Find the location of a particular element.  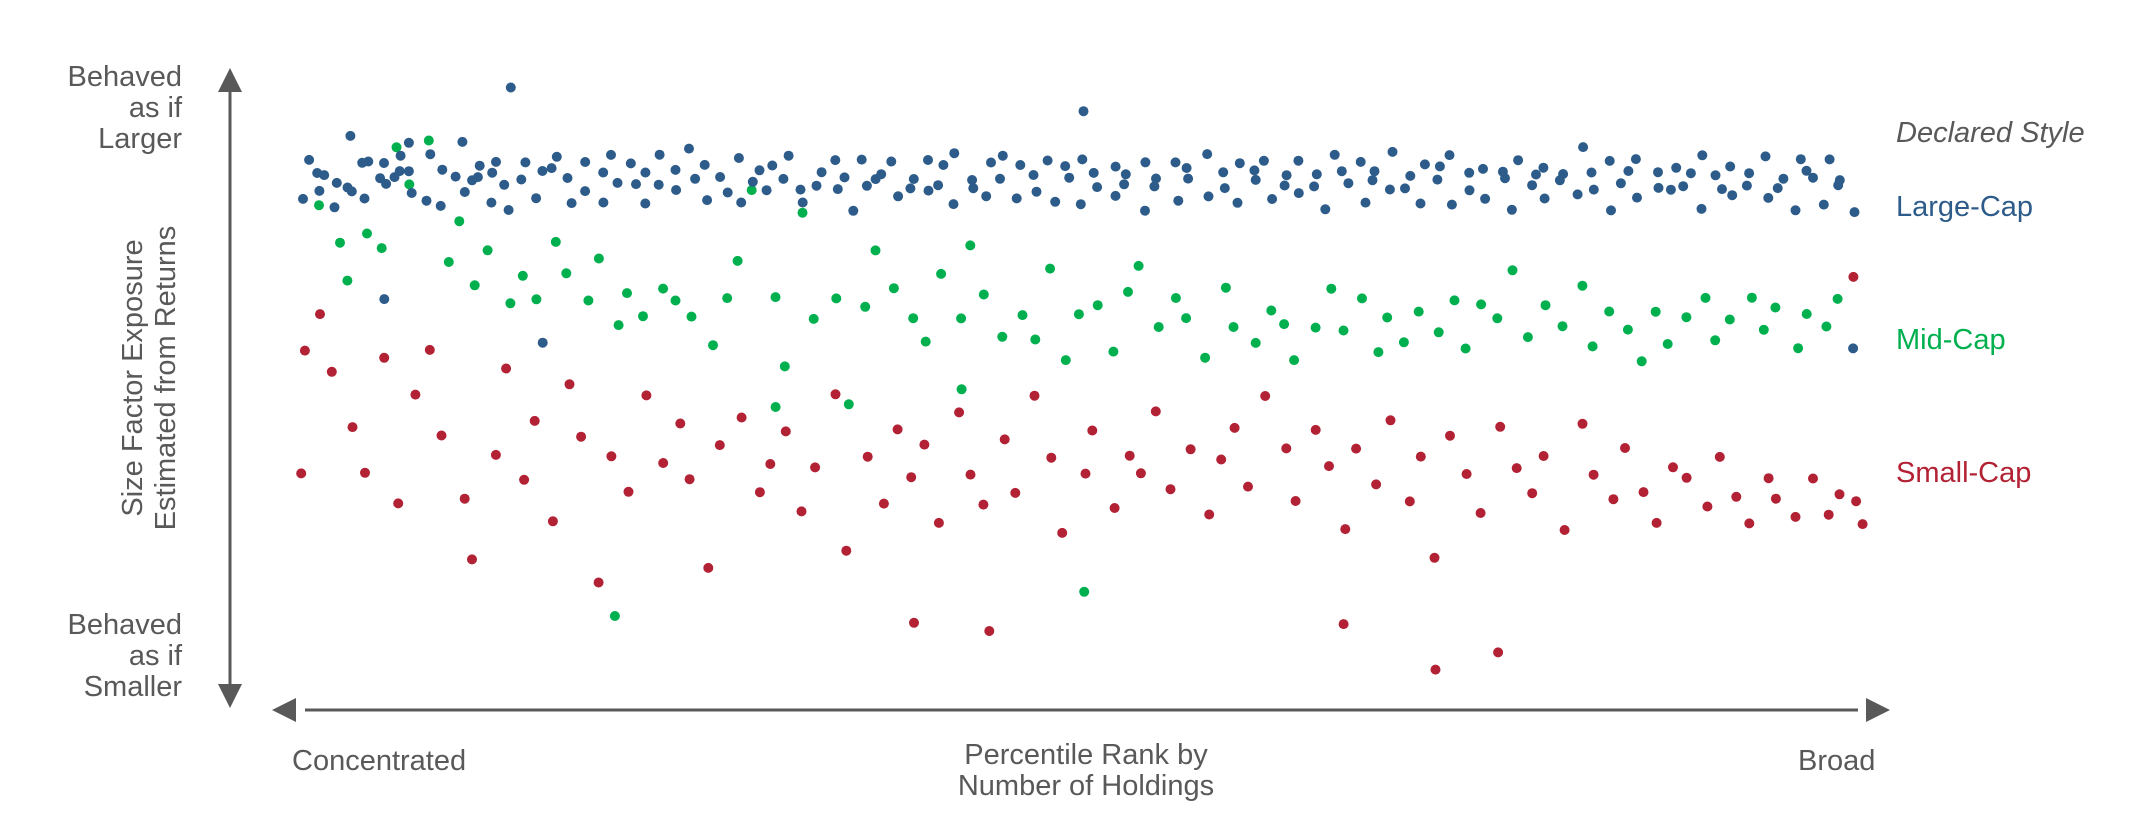

x-axis-left-label: Concentrated is located at coordinates (379, 761).